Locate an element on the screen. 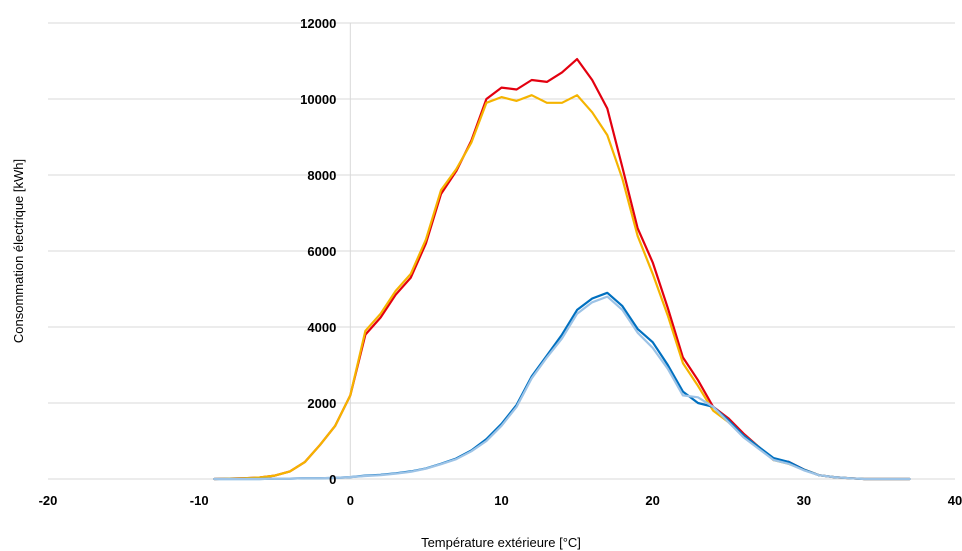  y-tick-label: 12000 is located at coordinates (318, 23).